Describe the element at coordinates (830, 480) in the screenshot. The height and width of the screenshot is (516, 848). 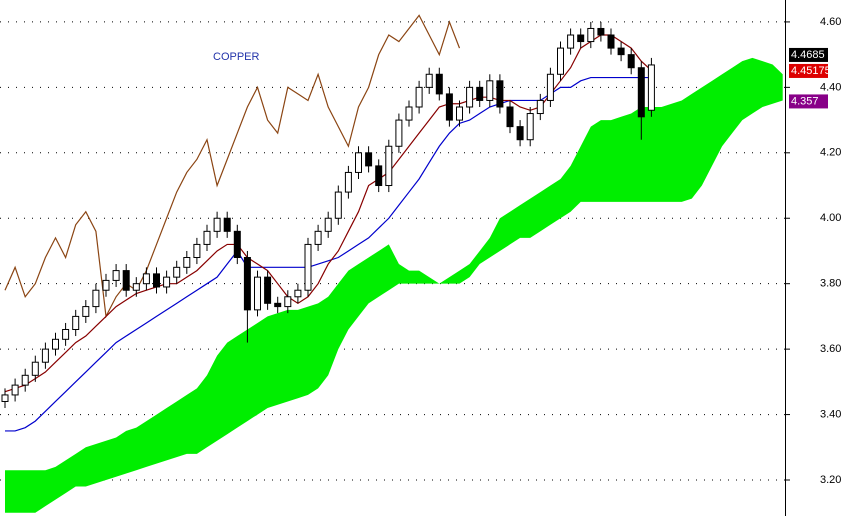
I see `y-tick-label: 3.20` at that location.